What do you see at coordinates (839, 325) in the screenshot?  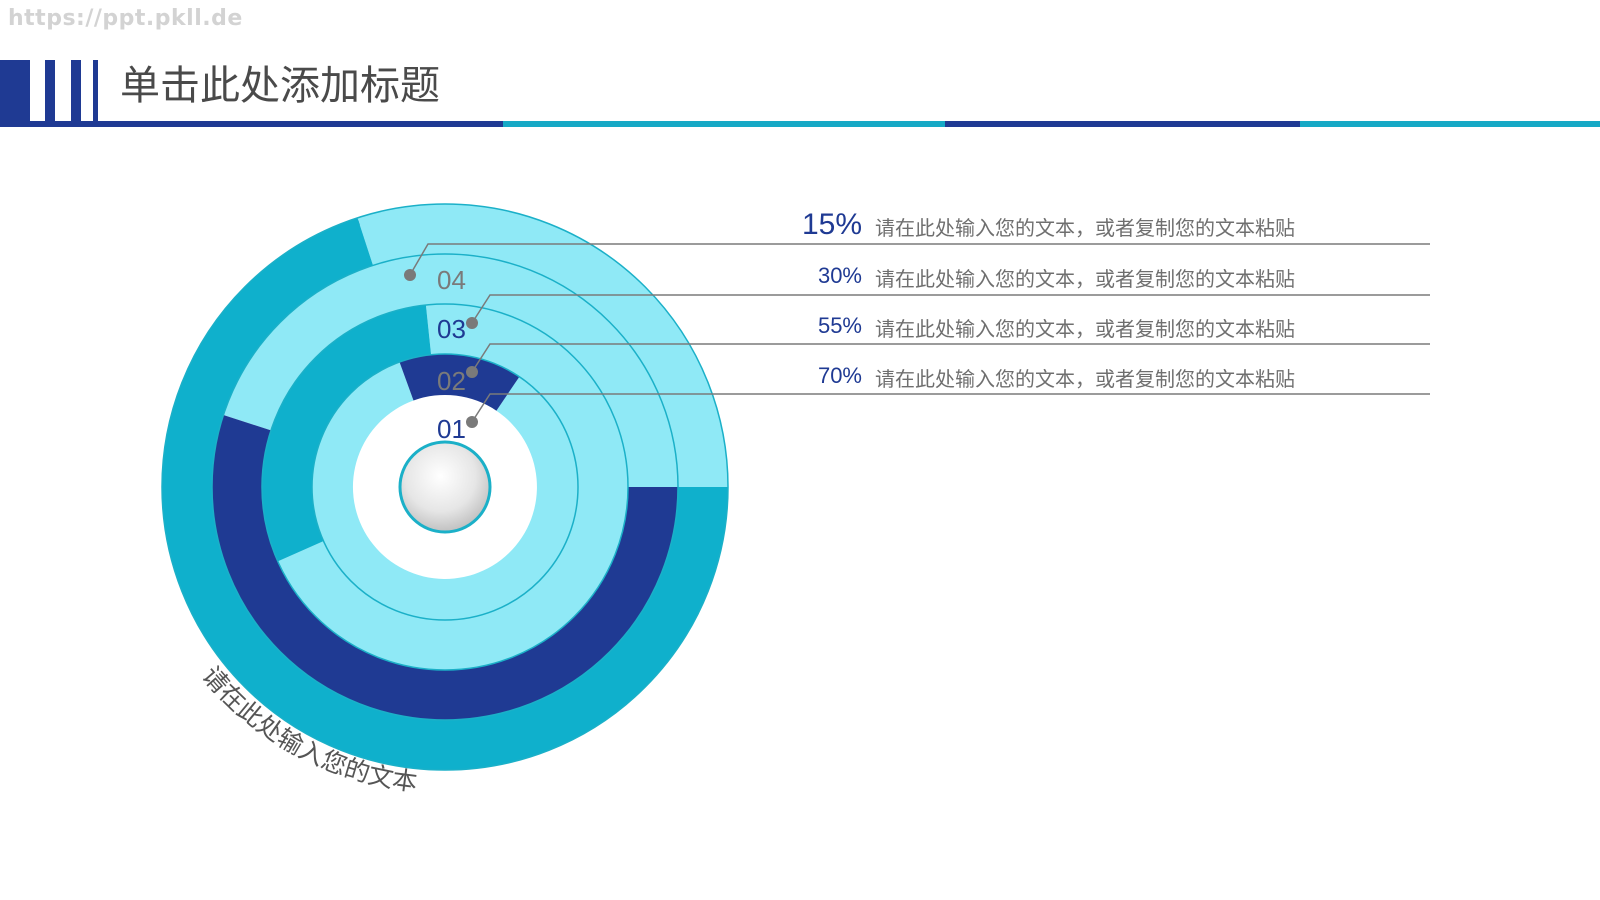 I see `legend-value-03: 55%` at bounding box center [839, 325].